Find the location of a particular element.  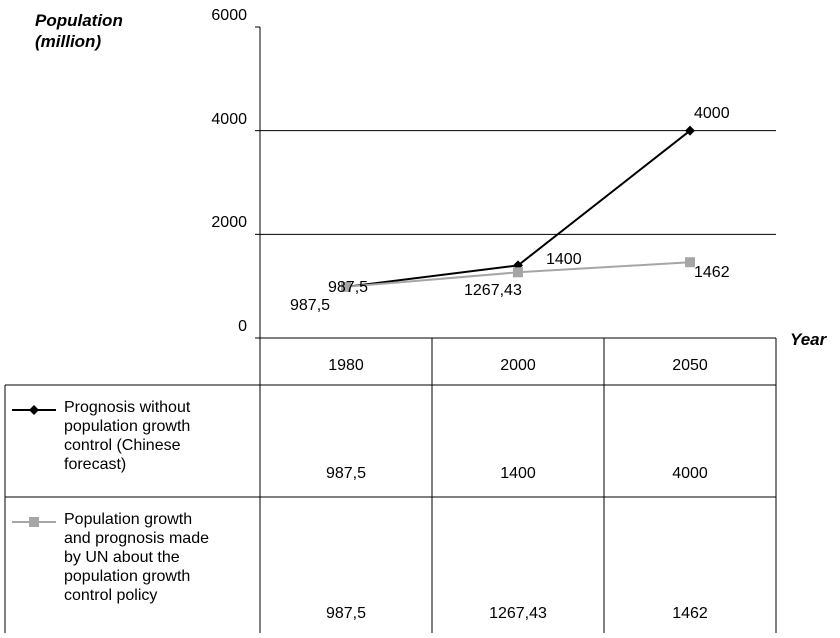

table-cell: 1267,43 is located at coordinates (518, 613).